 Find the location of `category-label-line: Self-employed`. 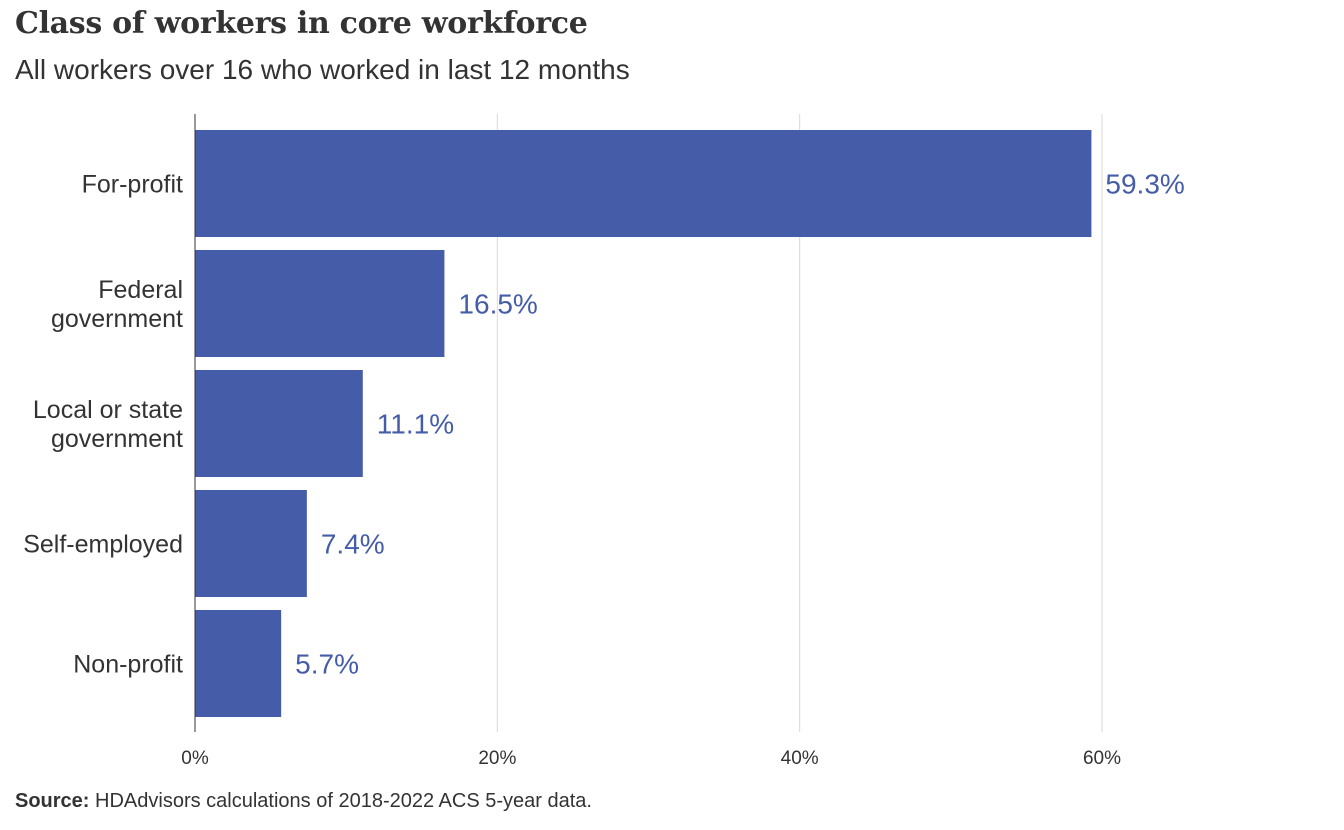

category-label-line: Self-employed is located at coordinates (103, 545).